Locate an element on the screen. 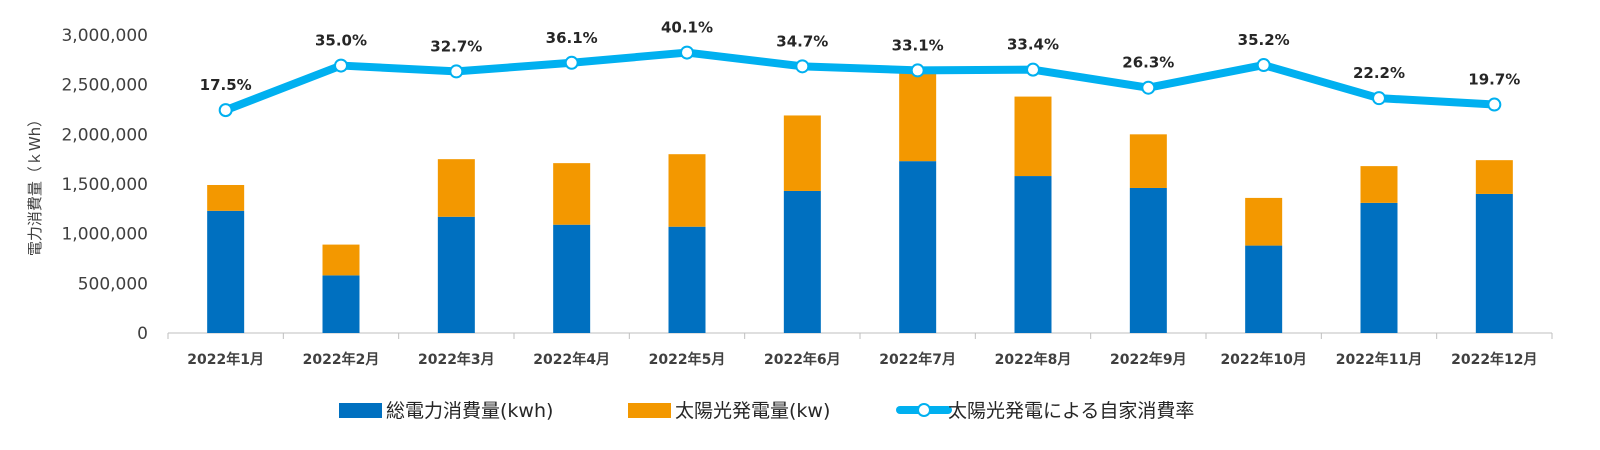 The width and height of the screenshot is (1600, 450). x-tick-label: 2022年2月 is located at coordinates (341, 359).